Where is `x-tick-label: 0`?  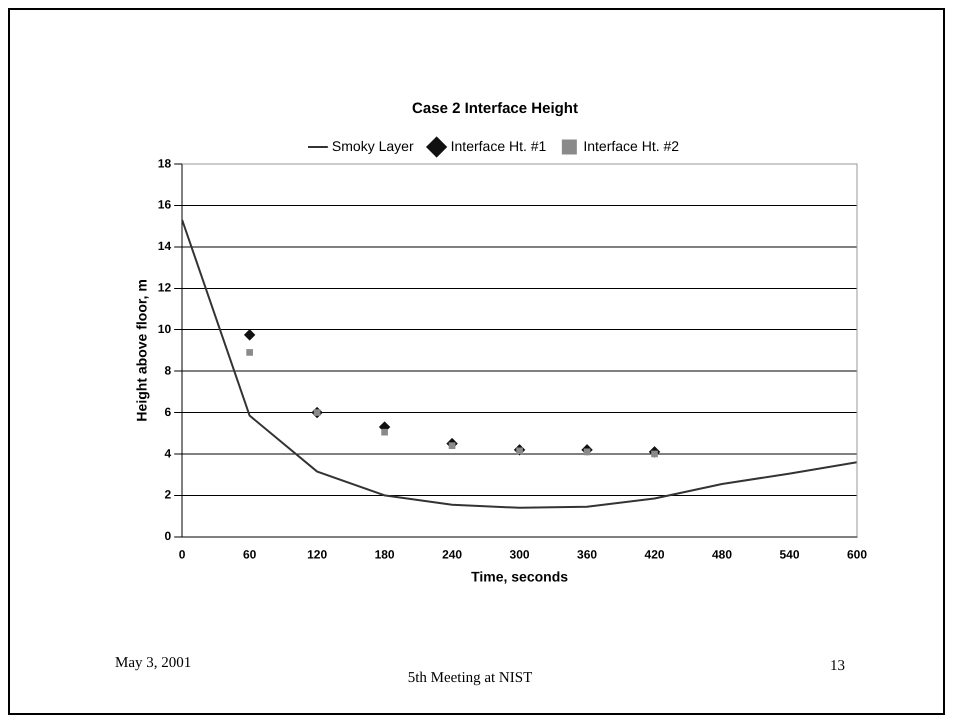
x-tick-label: 0 is located at coordinates (182, 554).